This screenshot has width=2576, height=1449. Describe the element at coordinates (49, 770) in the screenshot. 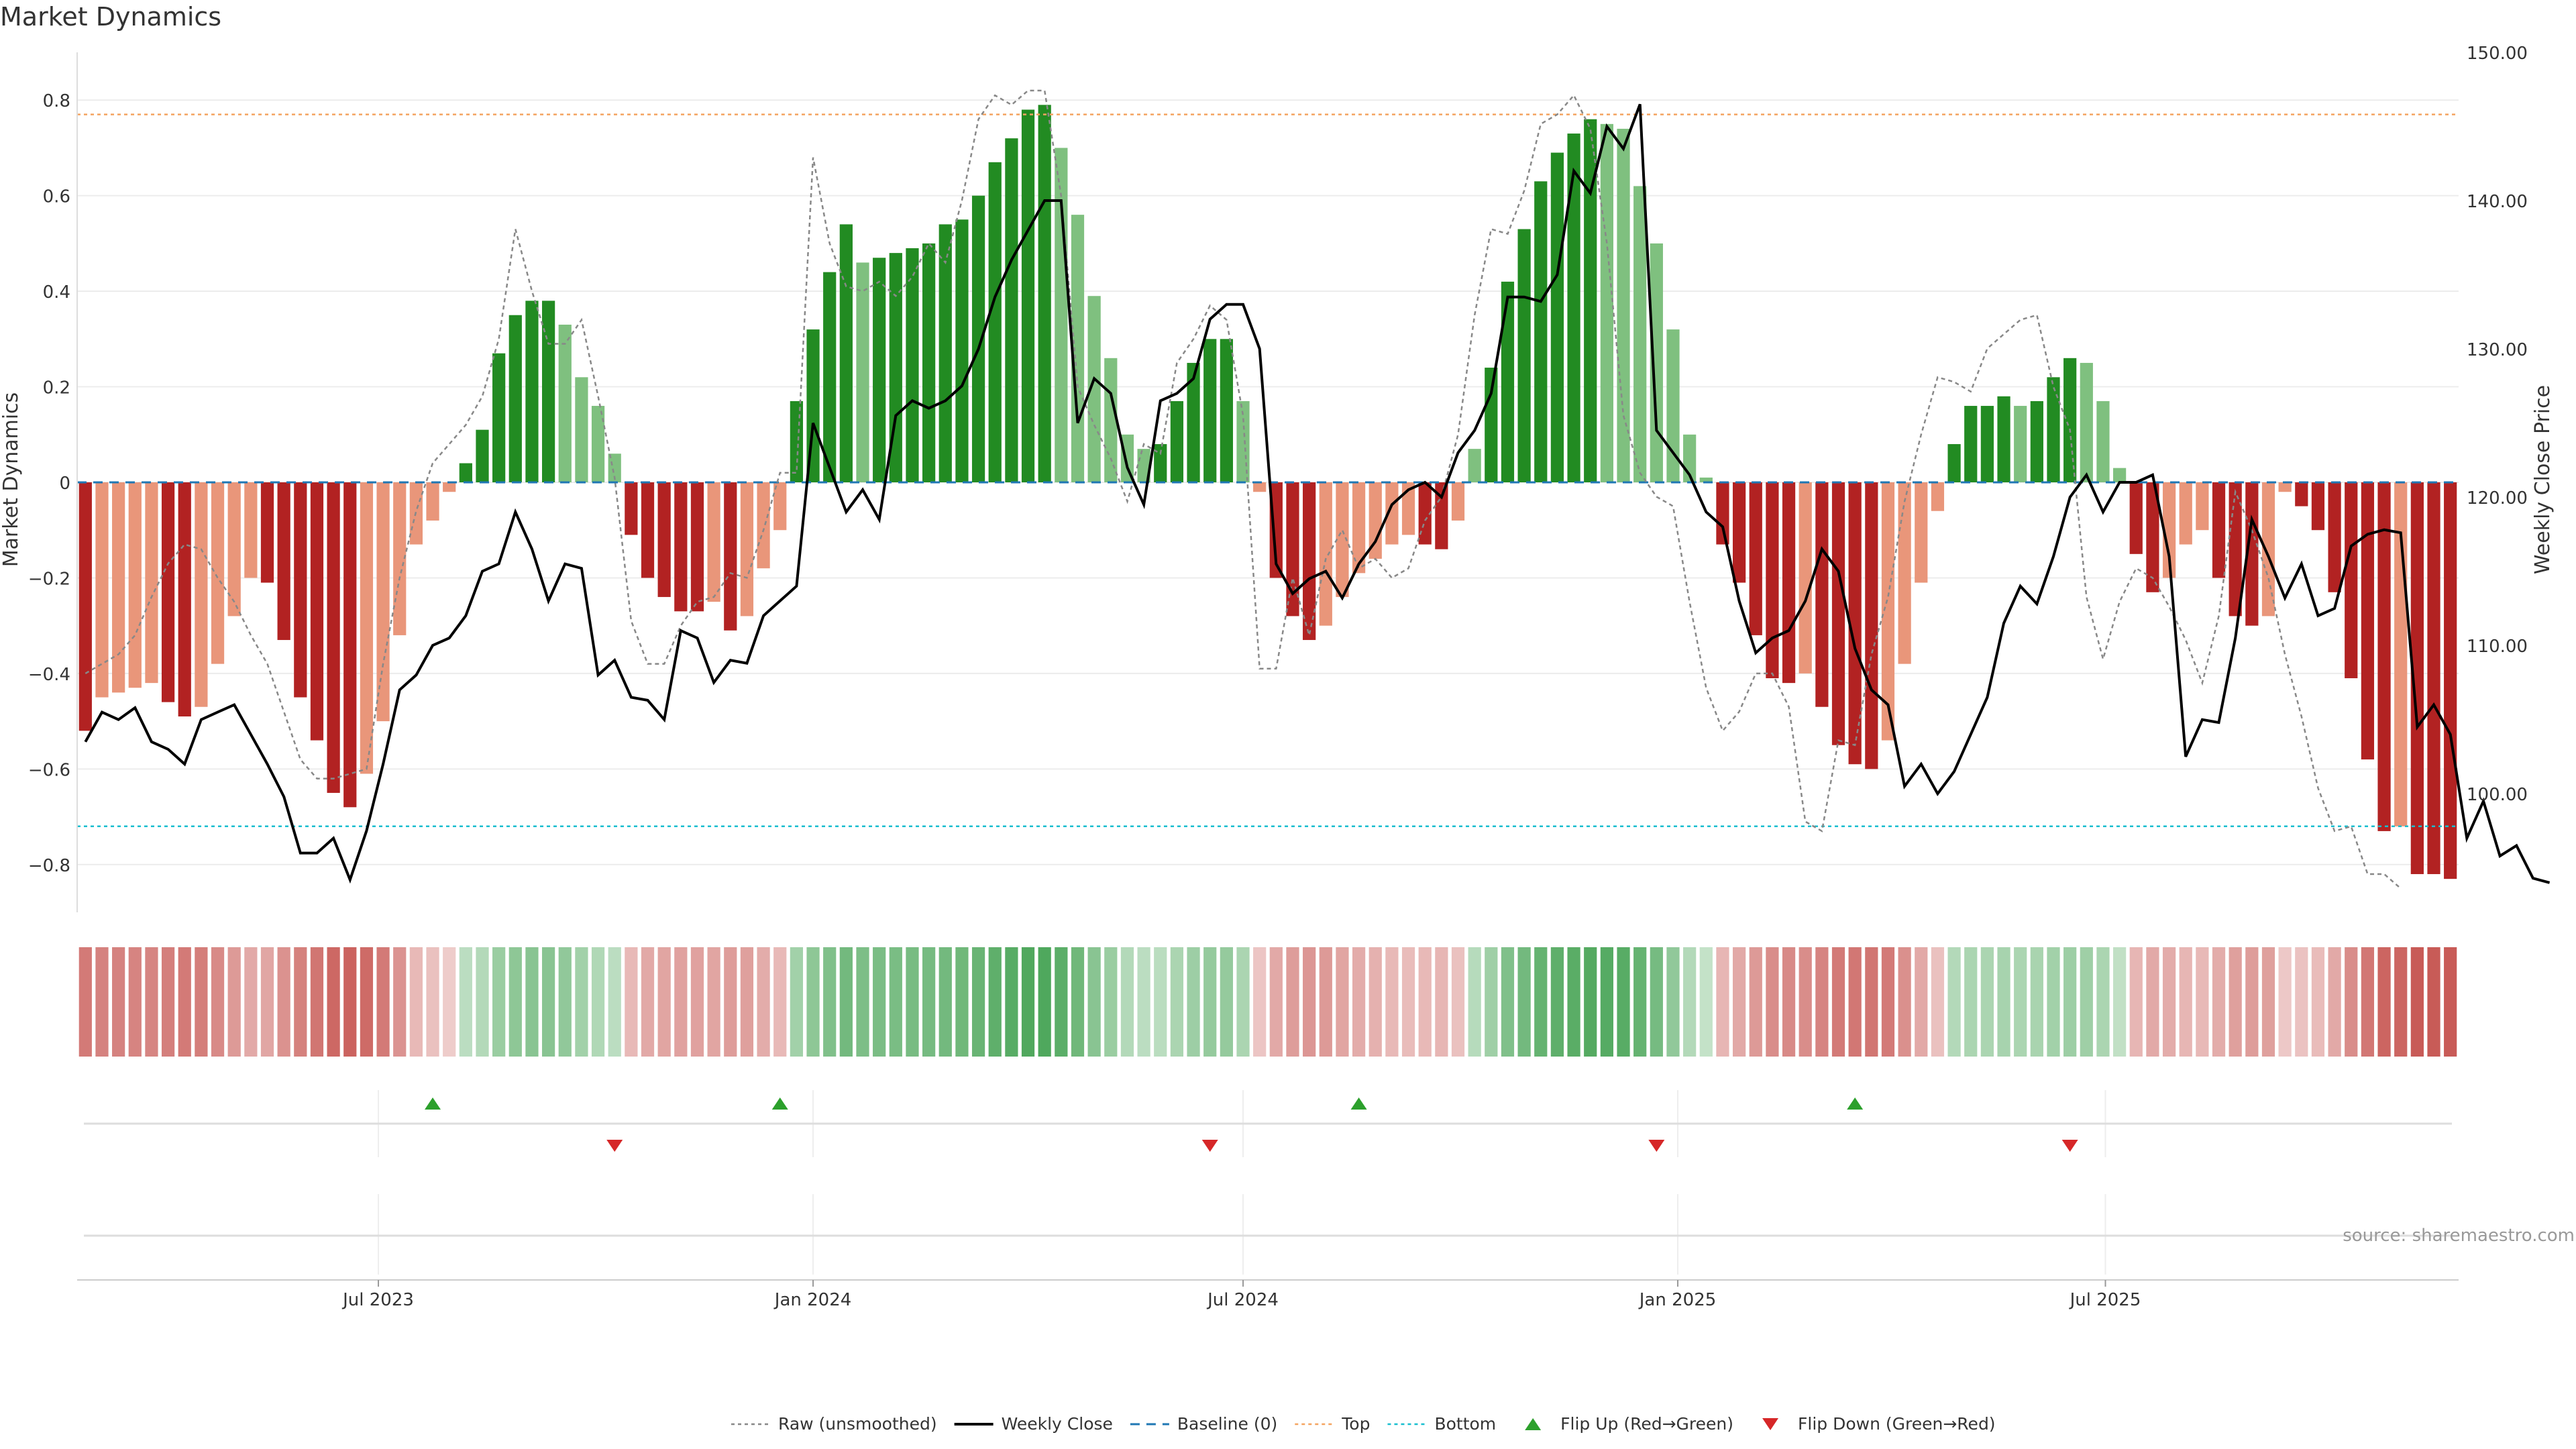

I see `y-left-tick-label: −0.6` at that location.